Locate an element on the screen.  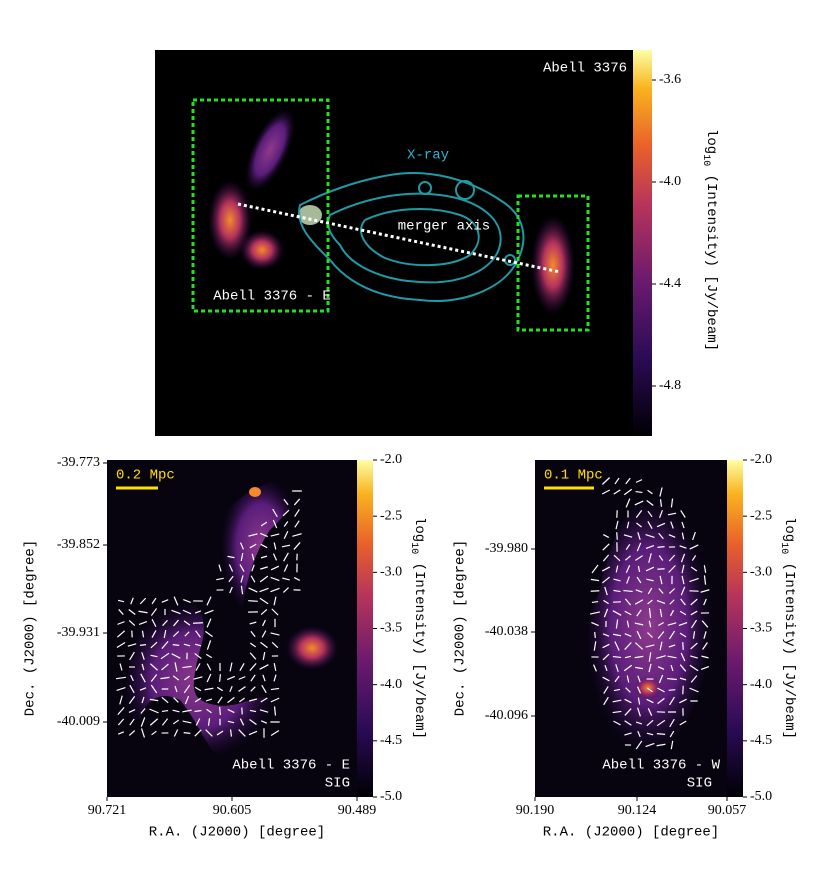
colorbar-tick-label: -5.0 is located at coordinates (391, 796).